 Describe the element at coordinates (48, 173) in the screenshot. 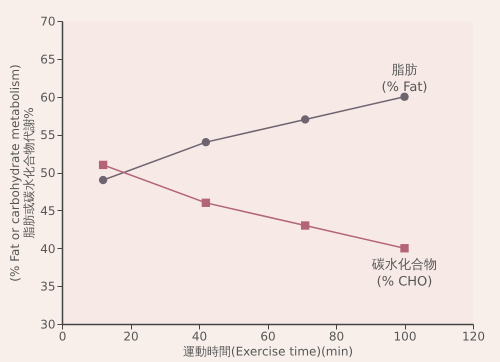

I see `y-tick-label: 50` at that location.